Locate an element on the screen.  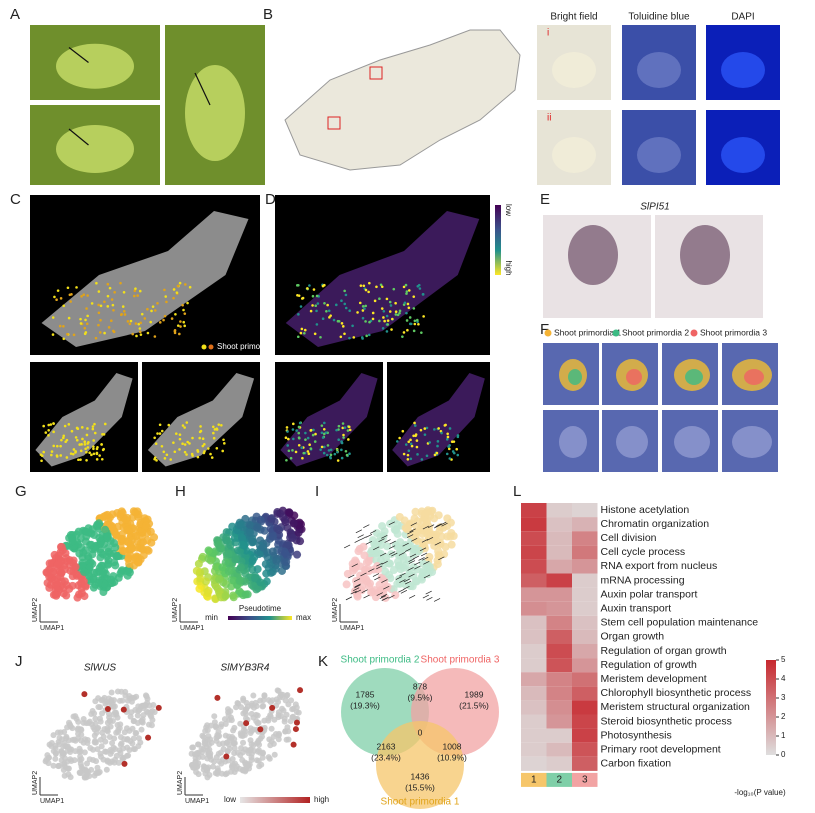
ish-signal is located at coordinates (593, 255).